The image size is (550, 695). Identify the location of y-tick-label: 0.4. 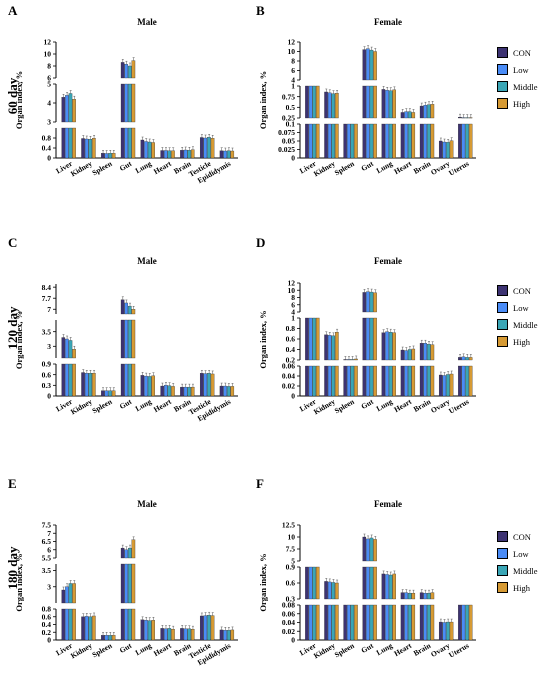
(47, 148).